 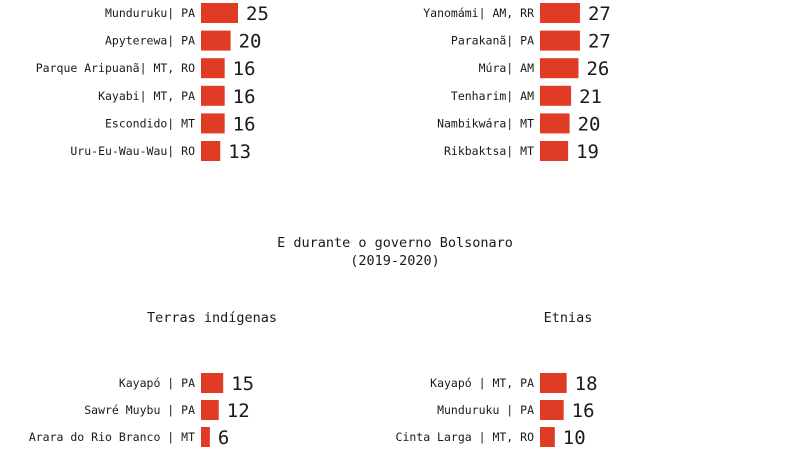 What do you see at coordinates (590, 97) in the screenshot?
I see `data-label: 21` at bounding box center [590, 97].